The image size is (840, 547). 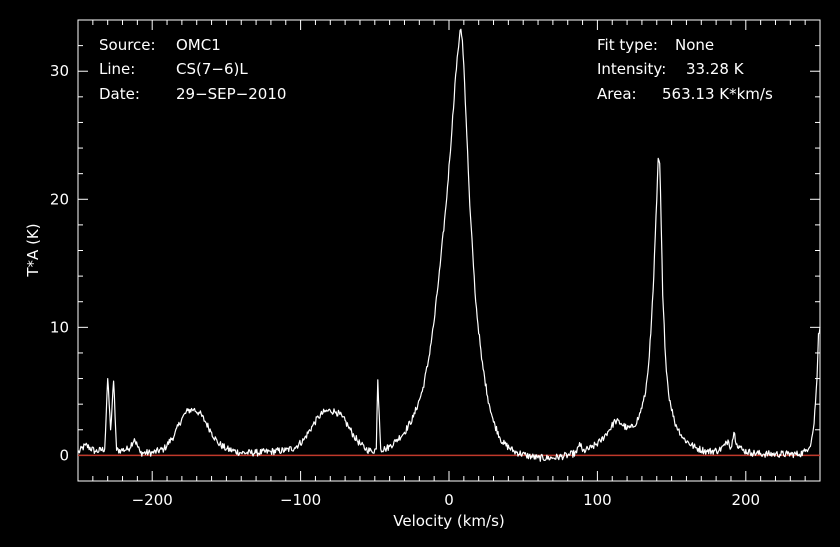 I want to click on area-value: 563.13 K*km/s, so click(x=717, y=94).